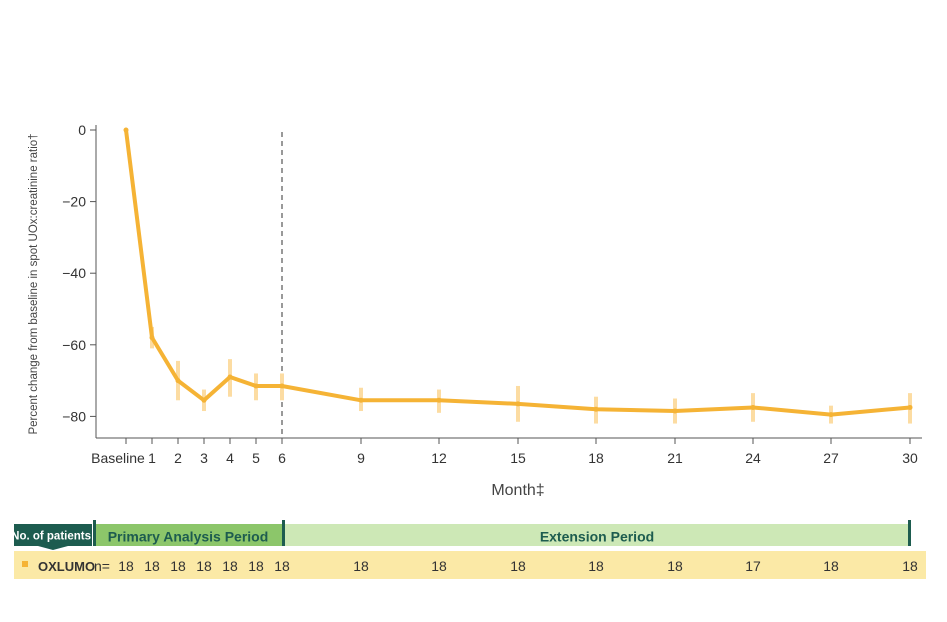 The height and width of the screenshot is (622, 947). What do you see at coordinates (518, 458) in the screenshot?
I see `x-tick-label: 15` at bounding box center [518, 458].